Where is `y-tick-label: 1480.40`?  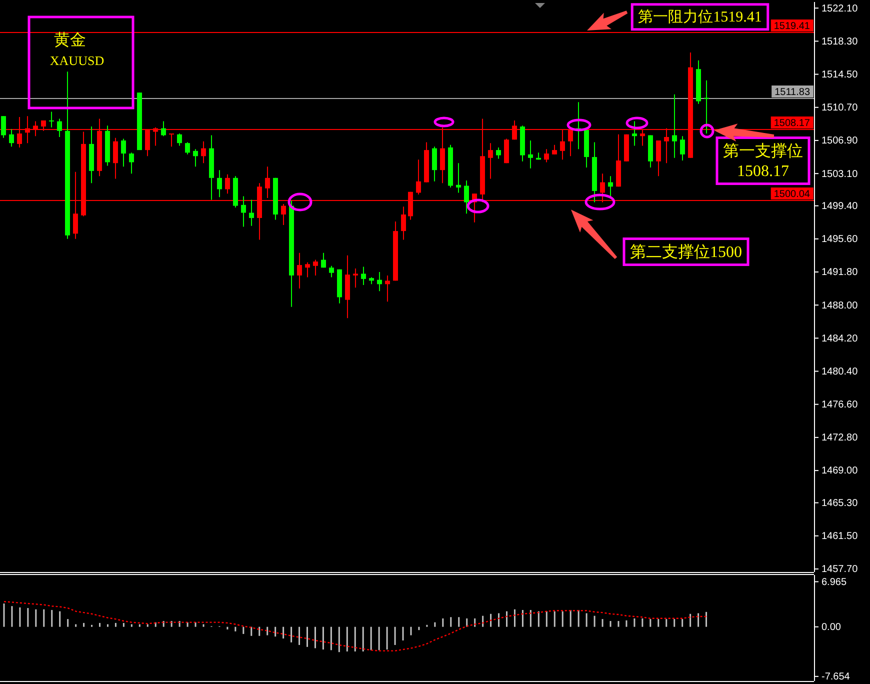
y-tick-label: 1480.40 is located at coordinates (840, 372).